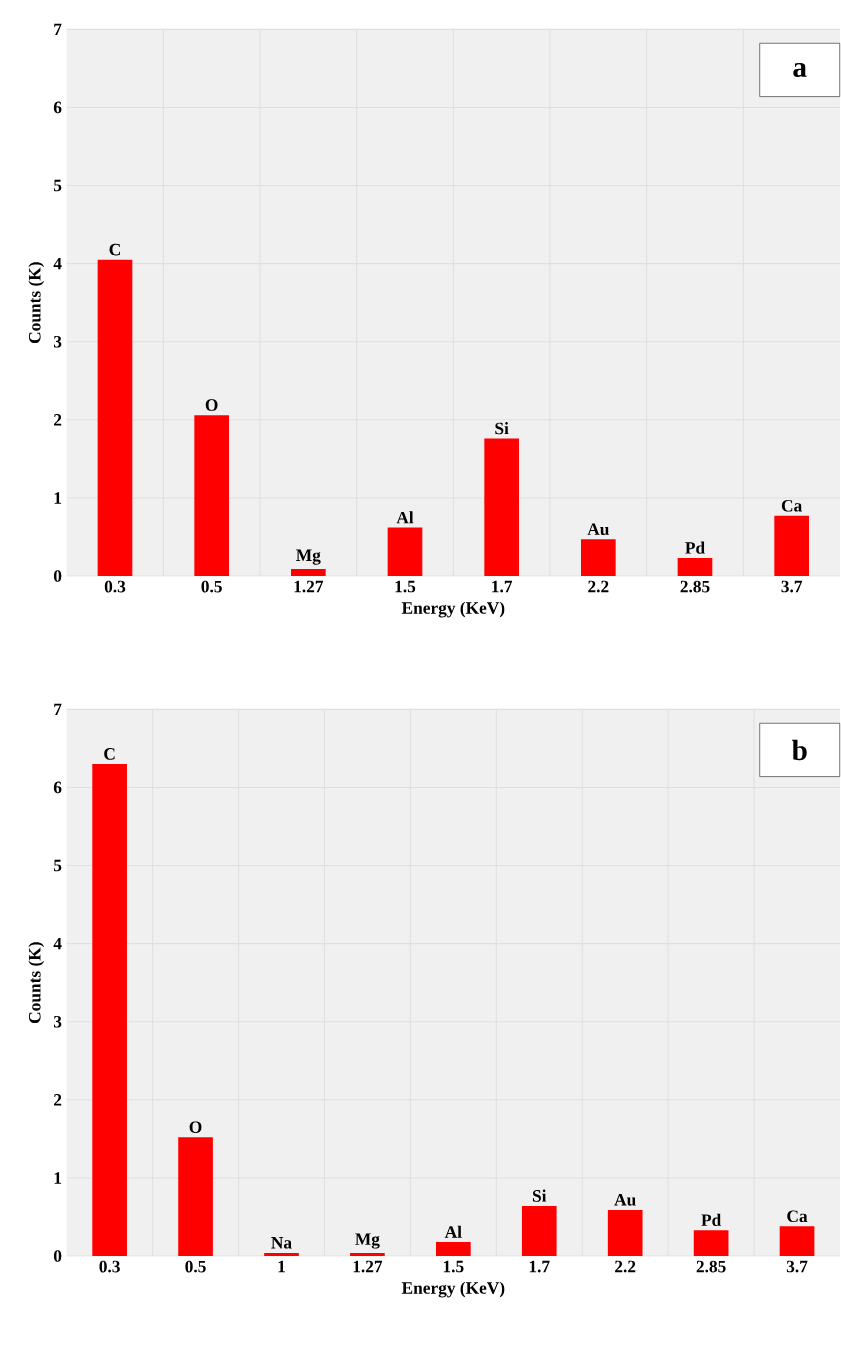 The width and height of the screenshot is (841, 1360). What do you see at coordinates (800, 69) in the screenshot?
I see `annotation: a` at bounding box center [800, 69].